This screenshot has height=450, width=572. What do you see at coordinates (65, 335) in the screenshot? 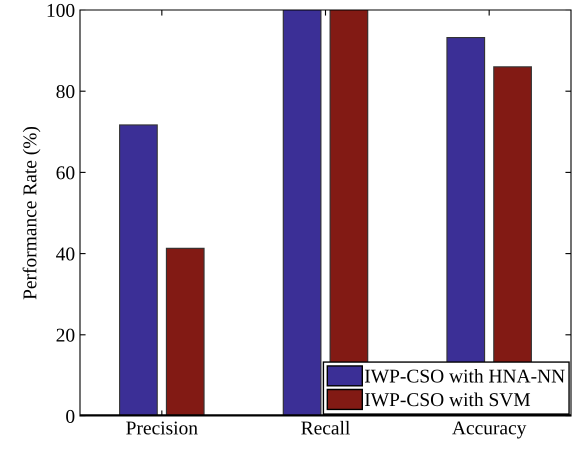
I see `y-tick-label: 20` at bounding box center [65, 335].